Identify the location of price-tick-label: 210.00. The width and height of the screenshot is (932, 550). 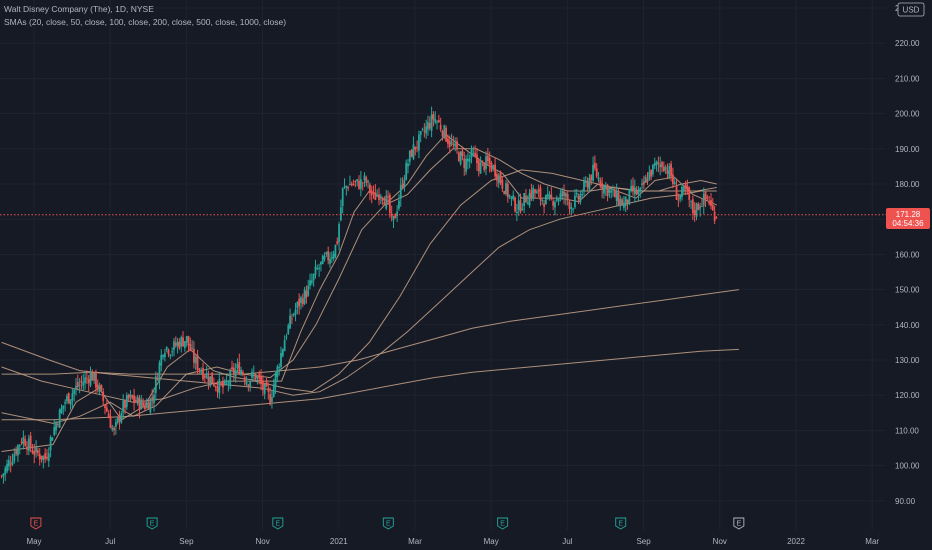
(907, 78).